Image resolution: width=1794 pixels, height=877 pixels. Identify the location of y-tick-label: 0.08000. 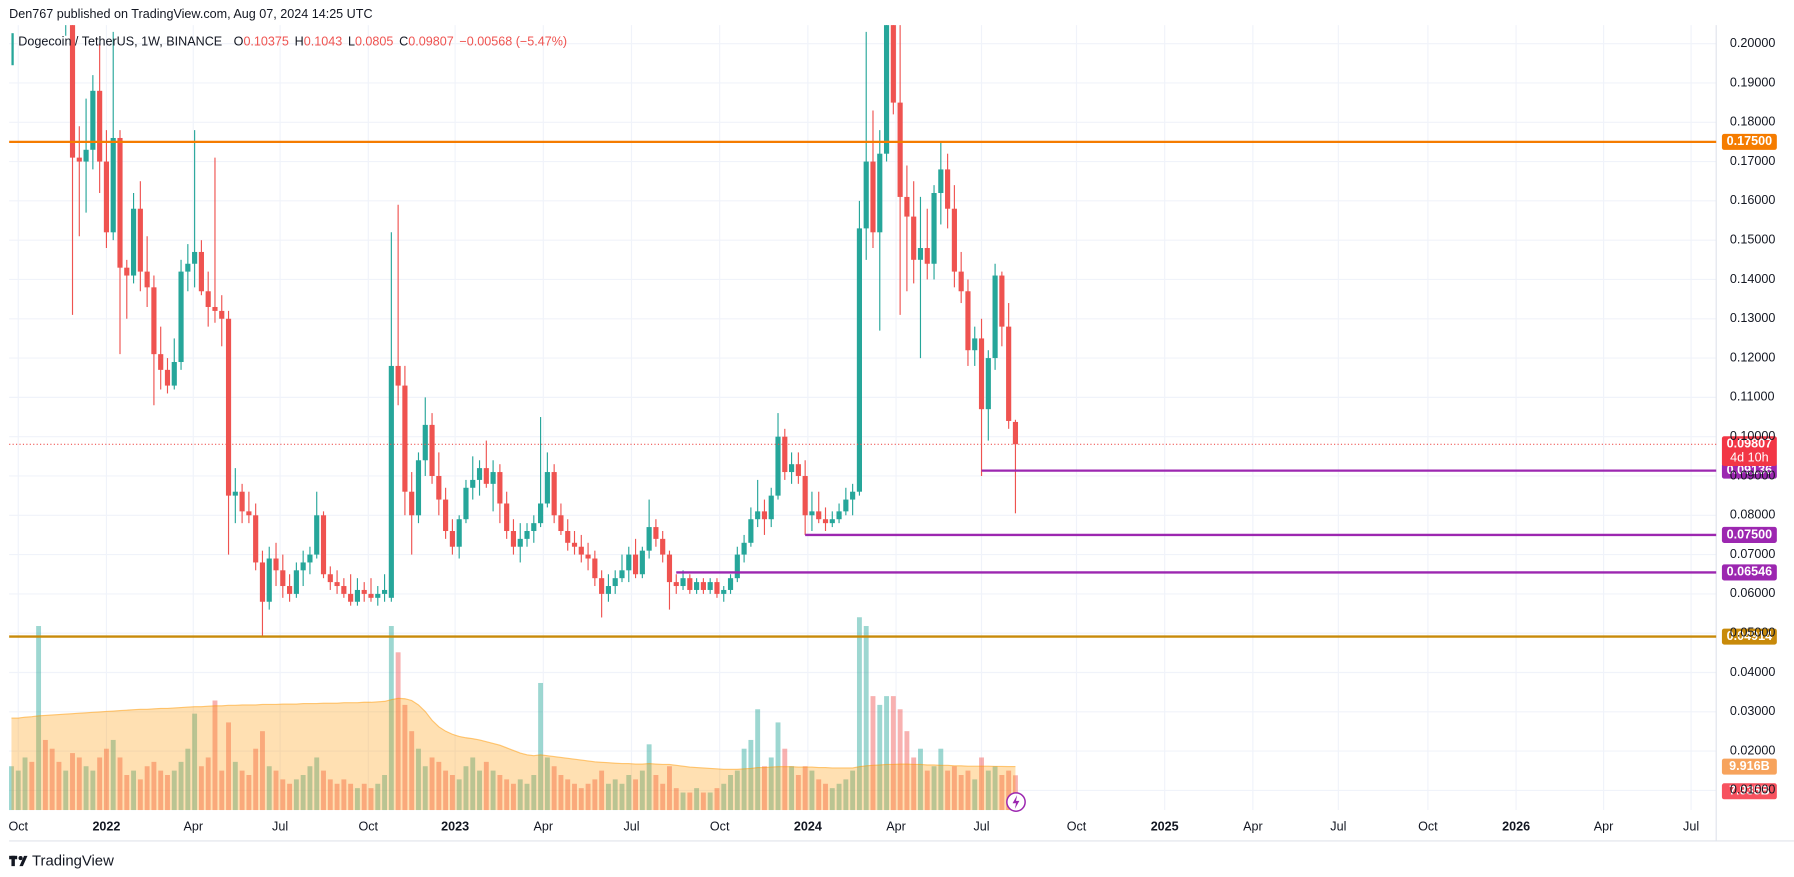
(1752, 515).